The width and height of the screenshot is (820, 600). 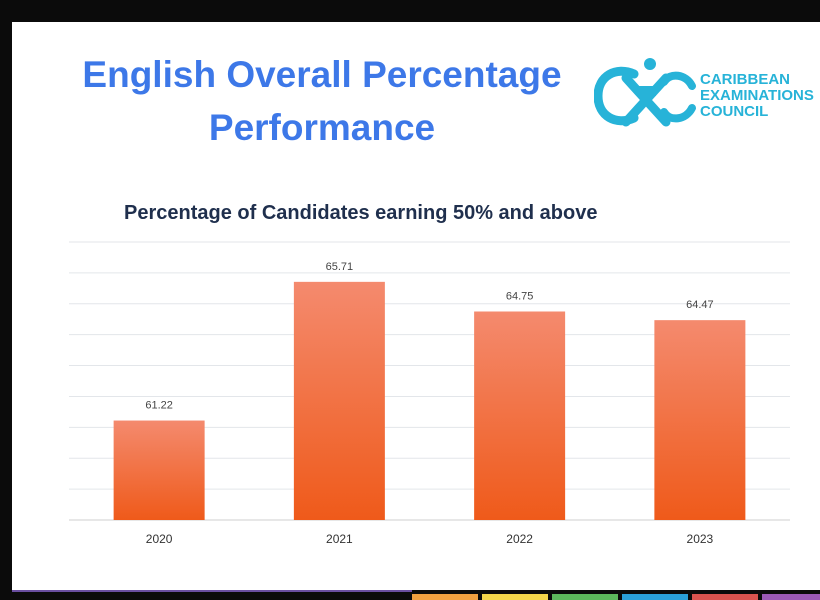 What do you see at coordinates (322, 101) in the screenshot?
I see `slide-title: English Overall Percentage Performance` at bounding box center [322, 101].